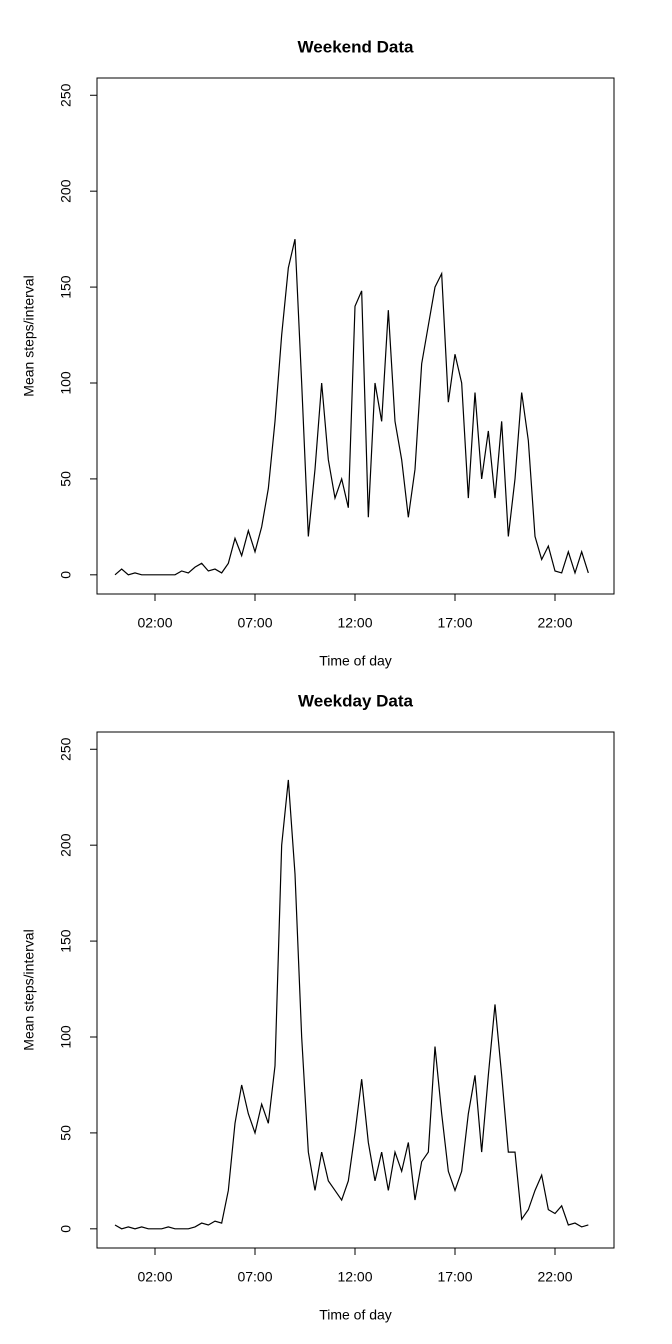 The height and width of the screenshot is (1344, 672). I want to click on chart-title: Weekday Data, so click(356, 700).